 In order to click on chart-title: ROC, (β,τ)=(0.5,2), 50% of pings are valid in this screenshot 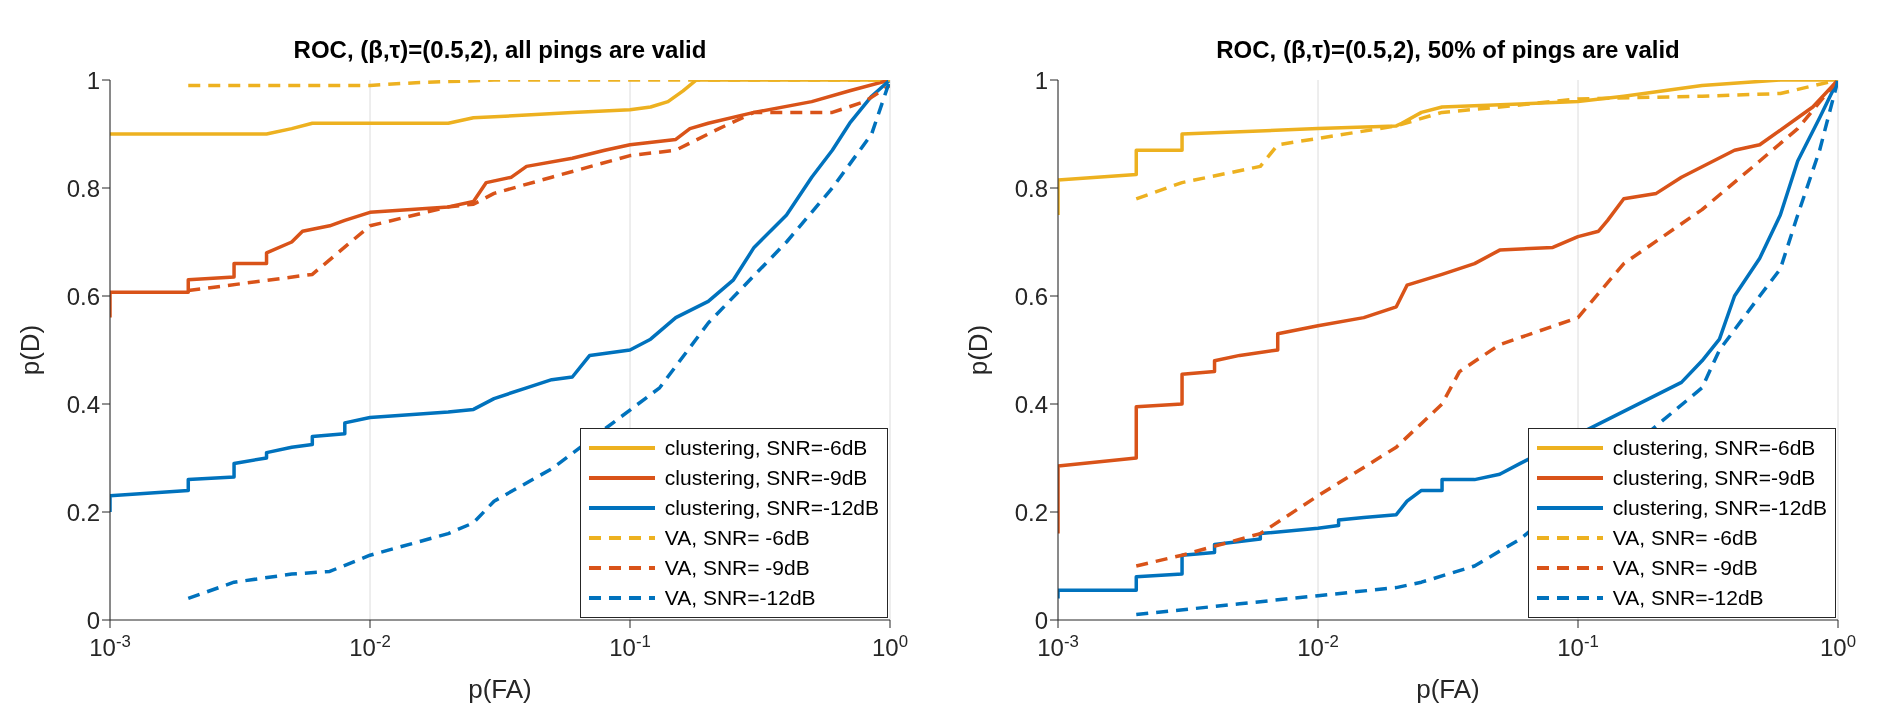, I will do `click(1448, 49)`.